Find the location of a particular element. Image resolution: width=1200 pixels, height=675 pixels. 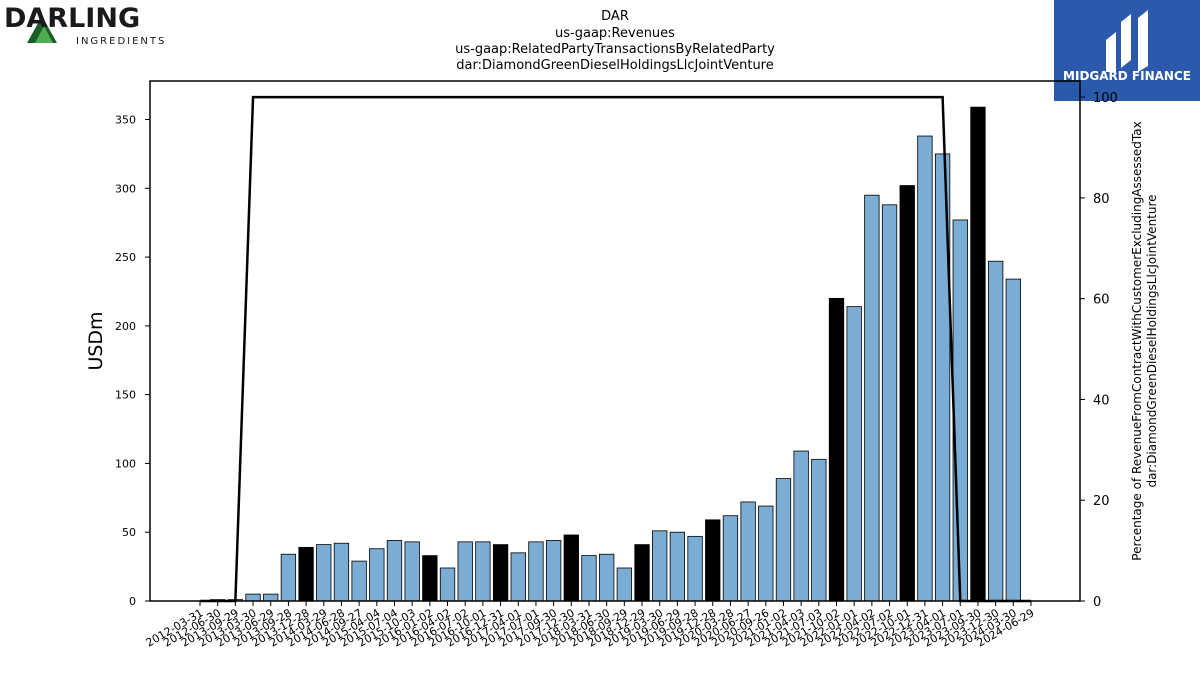

y2-tick-label: 100 is located at coordinates (1105, 98).